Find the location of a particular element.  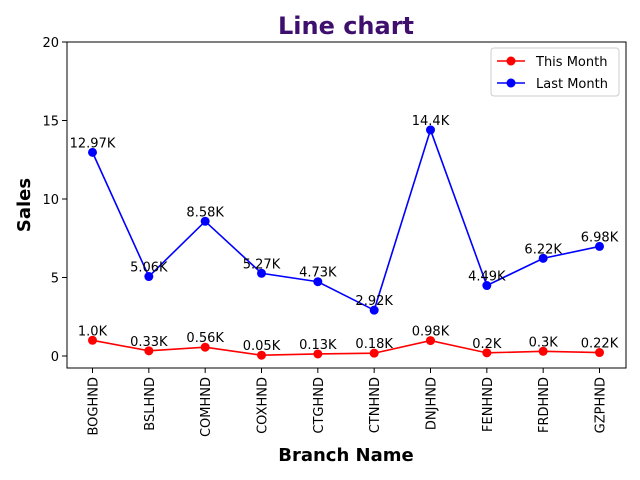

data-label: 0.33K is located at coordinates (149, 342).